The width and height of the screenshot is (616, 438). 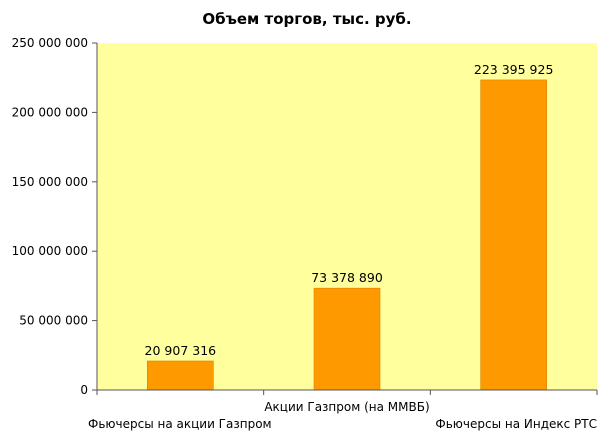 What do you see at coordinates (53, 321) in the screenshot?
I see `y-tick-label-1: 50 000 000` at bounding box center [53, 321].